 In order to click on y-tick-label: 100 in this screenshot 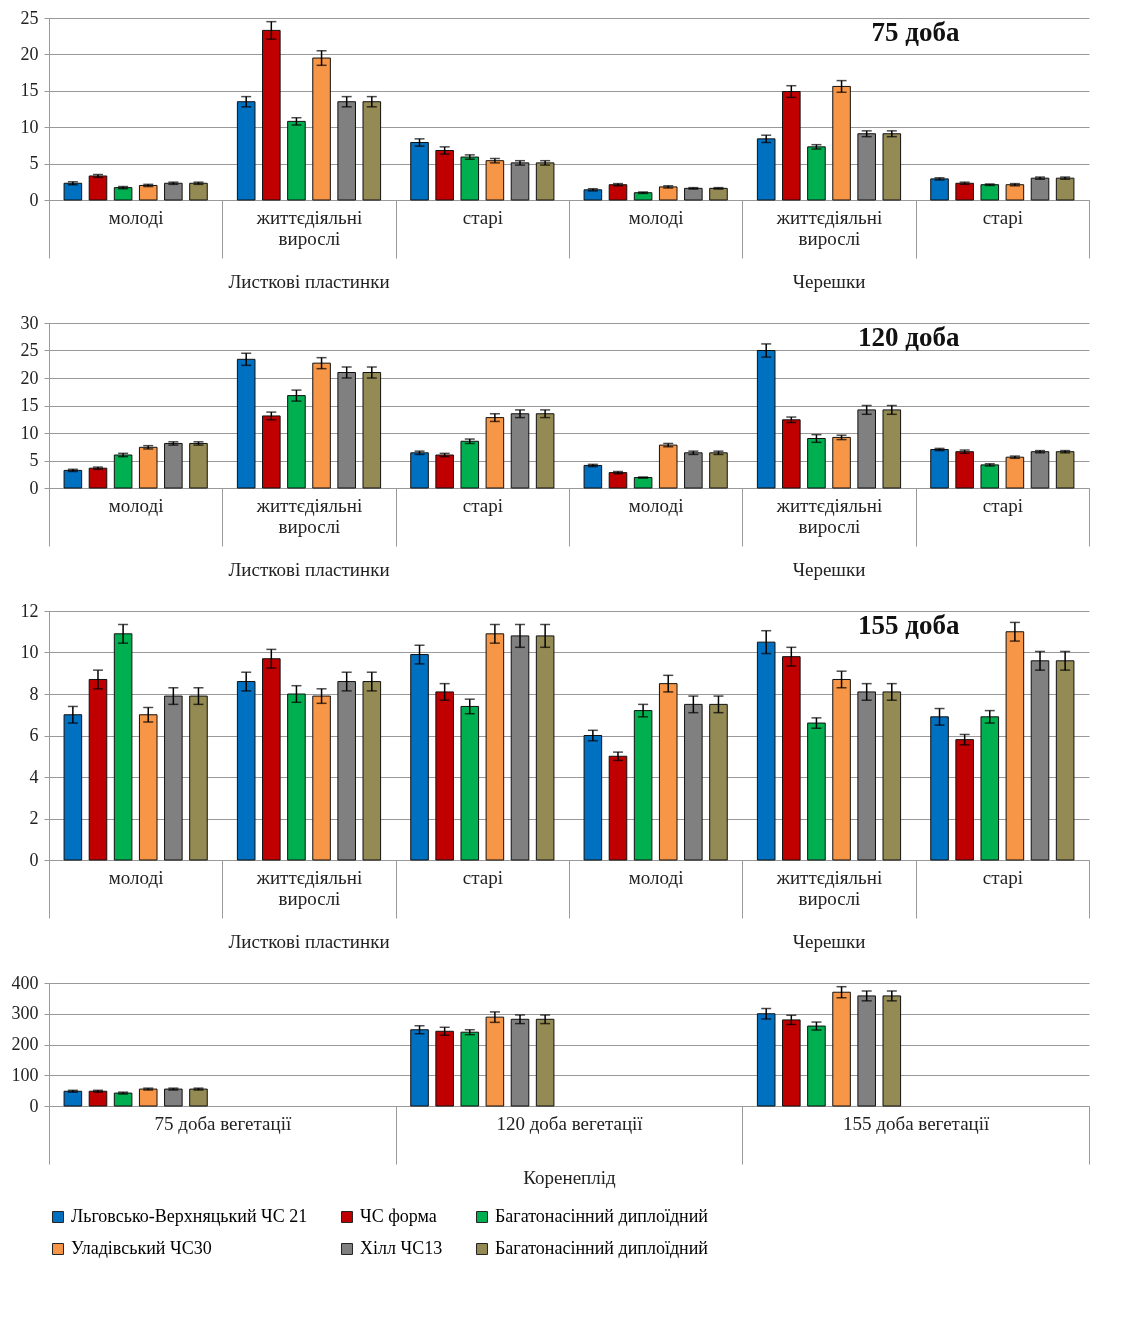, I will do `click(25, 1074)`.